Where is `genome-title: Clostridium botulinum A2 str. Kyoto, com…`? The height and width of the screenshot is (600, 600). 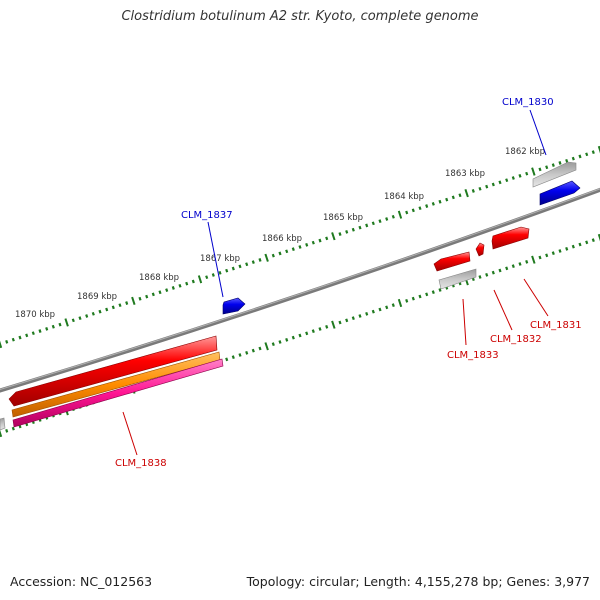 genome-title: Clostridium botulinum A2 str. Kyoto, com… is located at coordinates (300, 16).